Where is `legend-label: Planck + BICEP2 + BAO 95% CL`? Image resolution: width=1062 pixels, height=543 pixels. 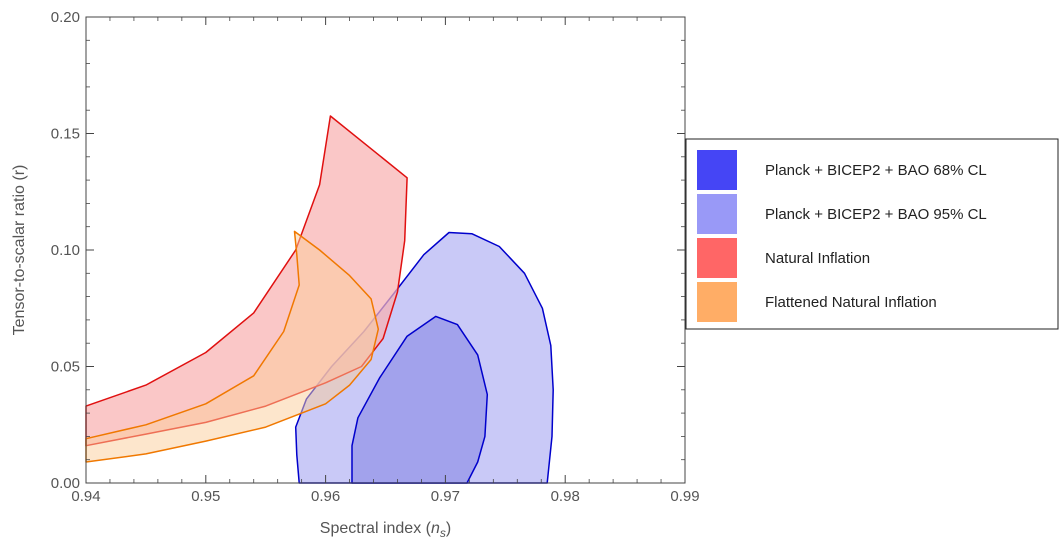
legend-label: Planck + BICEP2 + BAO 95% CL is located at coordinates (876, 214).